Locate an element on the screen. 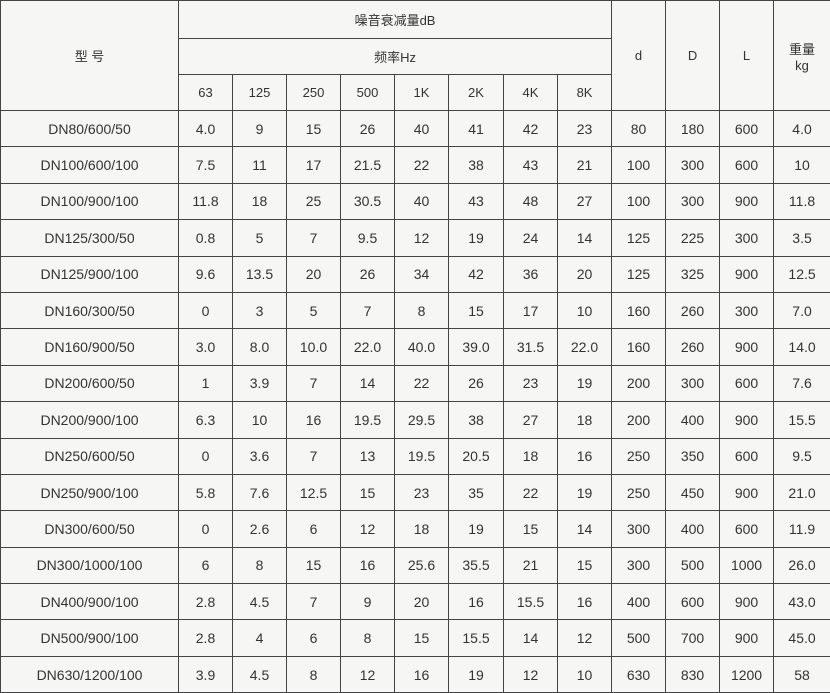 This screenshot has width=830, height=693. model-cell: DN200/600/50 is located at coordinates (89, 383).